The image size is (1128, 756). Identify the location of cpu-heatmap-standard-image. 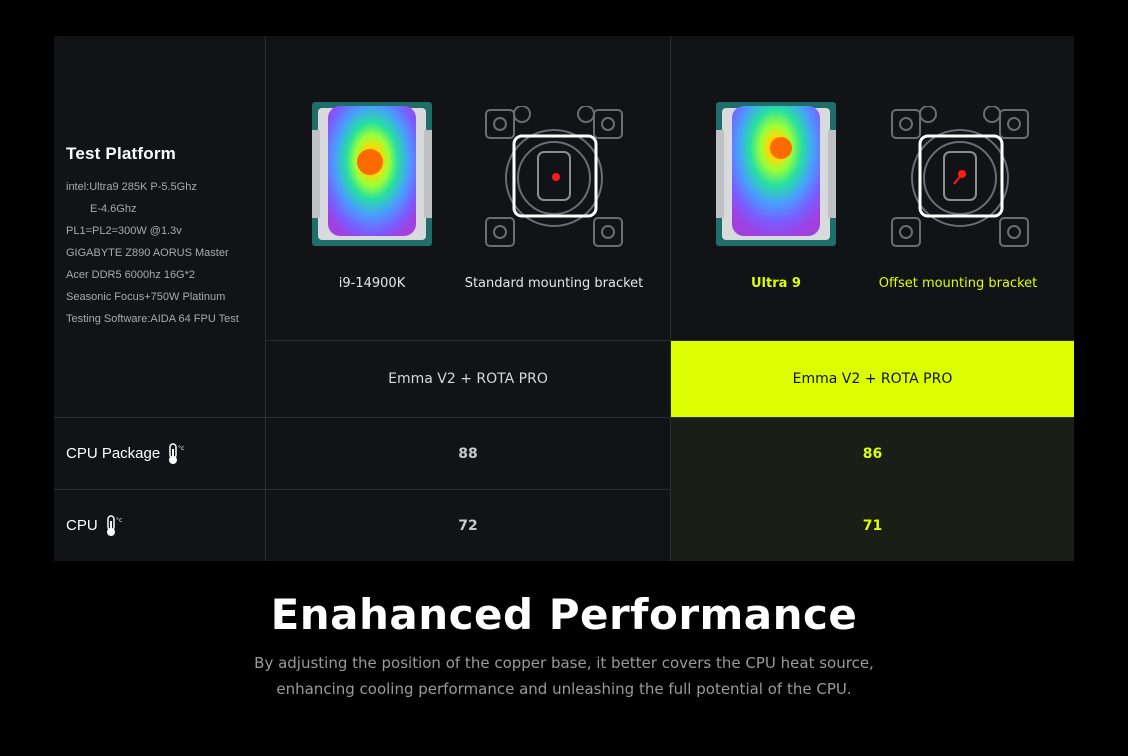
(372, 174).